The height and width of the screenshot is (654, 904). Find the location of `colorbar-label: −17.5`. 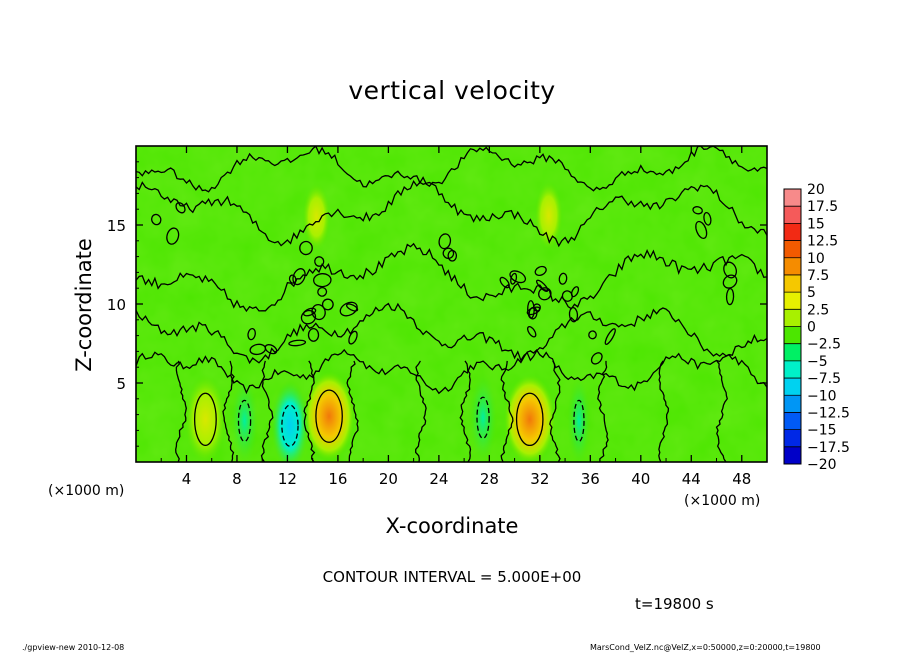

colorbar-label: −17.5 is located at coordinates (828, 448).